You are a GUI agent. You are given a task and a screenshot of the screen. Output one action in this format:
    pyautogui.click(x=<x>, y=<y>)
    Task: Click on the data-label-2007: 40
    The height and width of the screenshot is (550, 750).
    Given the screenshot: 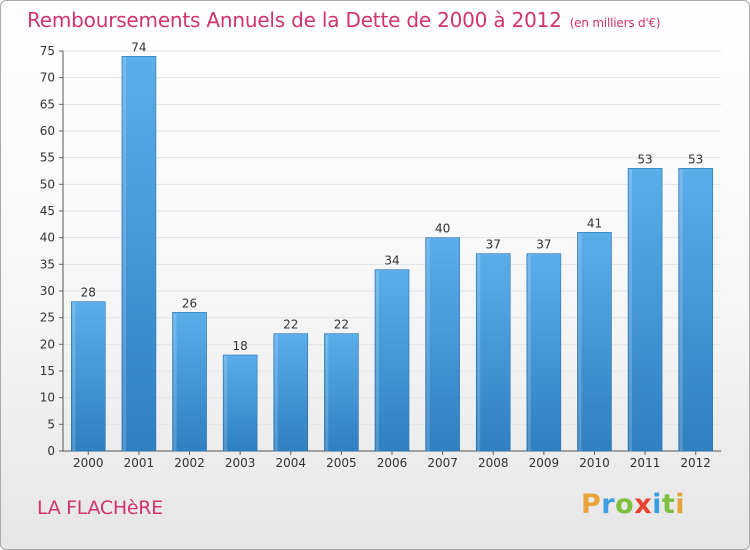 What is the action you would take?
    pyautogui.click(x=442, y=229)
    